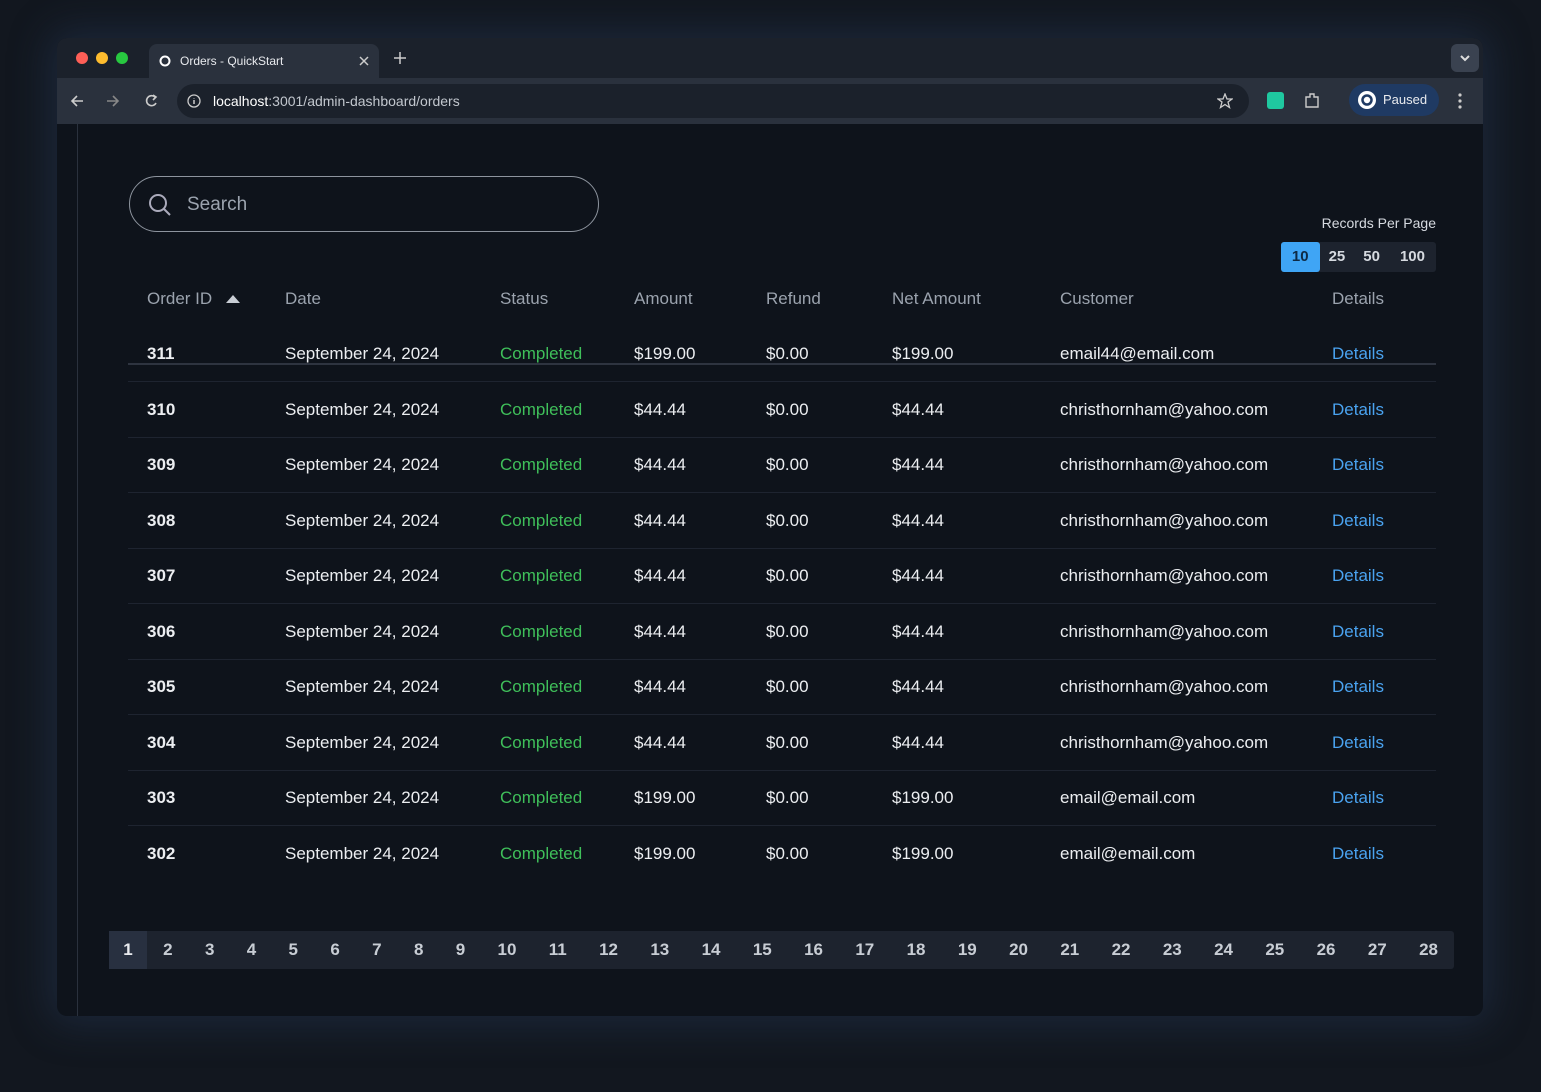  What do you see at coordinates (1172, 949) in the screenshot?
I see `page-button: 23` at bounding box center [1172, 949].